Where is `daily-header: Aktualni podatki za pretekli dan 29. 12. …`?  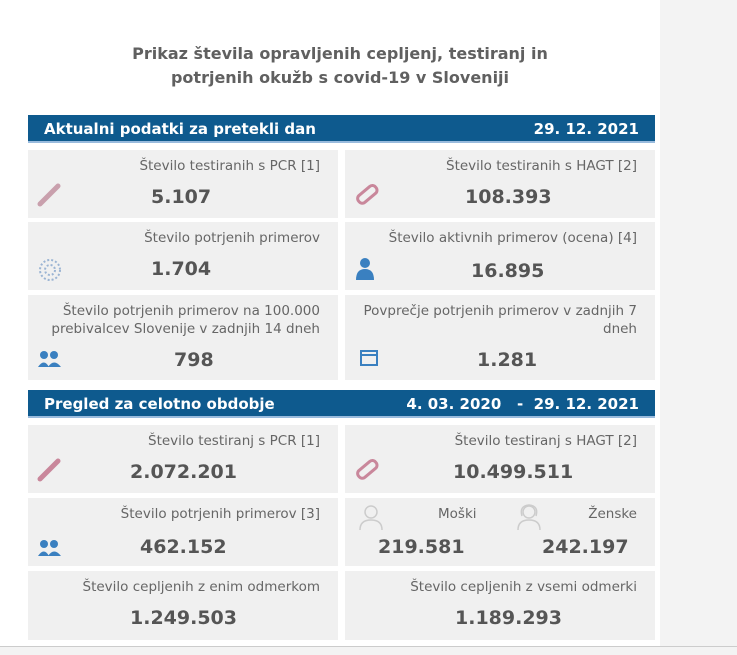
daily-header: Aktualni podatki za pretekli dan 29. 12. … is located at coordinates (341, 129).